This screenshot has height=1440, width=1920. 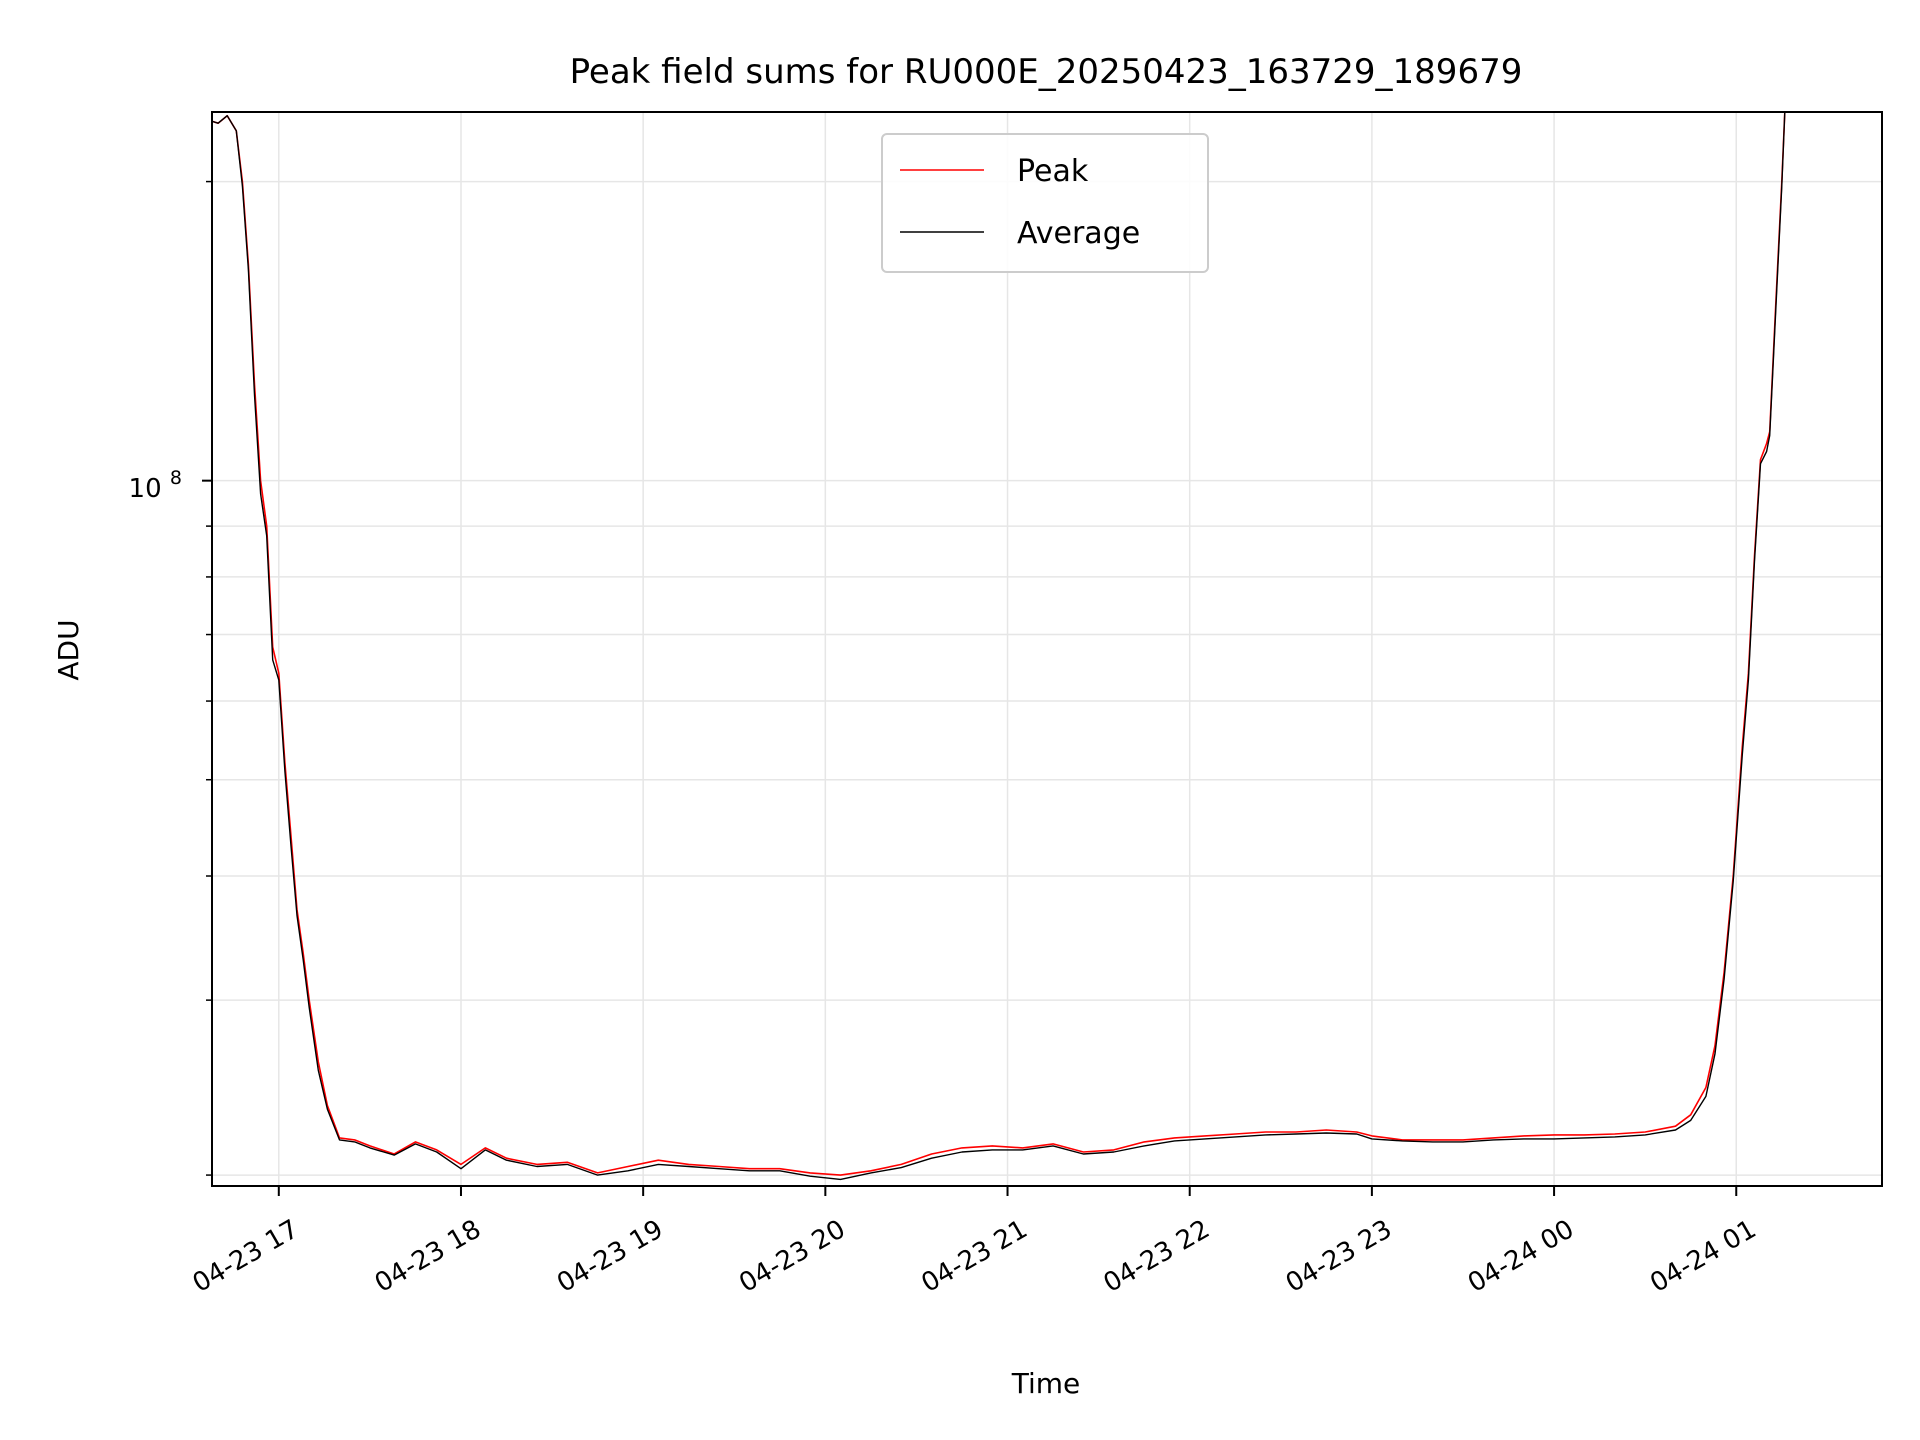 I want to click on x-axis-title: Time, so click(x=1046, y=1383).